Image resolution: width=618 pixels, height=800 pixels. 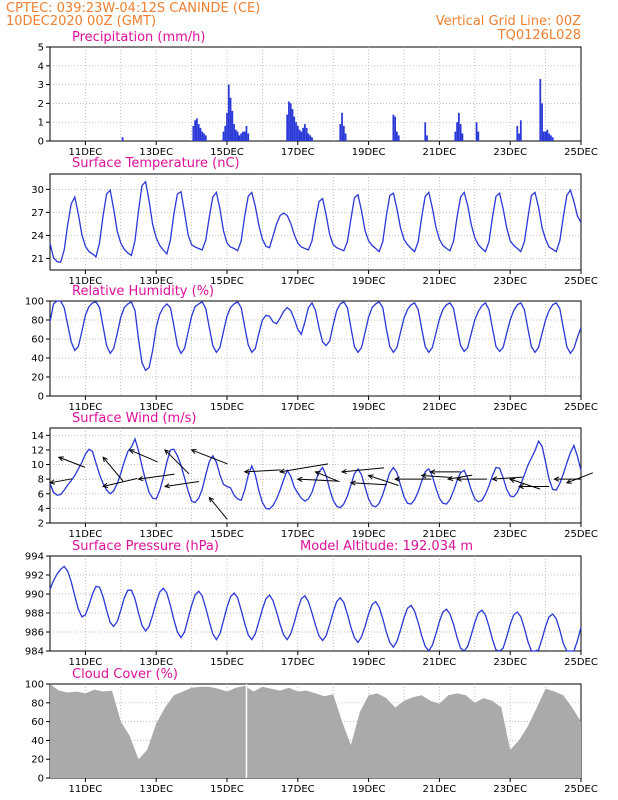 What do you see at coordinates (34, 652) in the screenshot?
I see `y-tick-label: 984` at bounding box center [34, 652].